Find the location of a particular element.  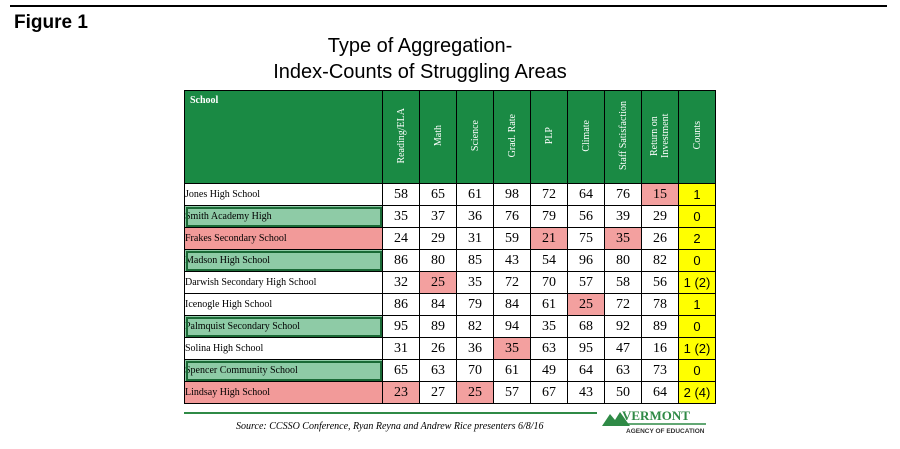

column-header: Staff Satisfaction is located at coordinates (623, 137).